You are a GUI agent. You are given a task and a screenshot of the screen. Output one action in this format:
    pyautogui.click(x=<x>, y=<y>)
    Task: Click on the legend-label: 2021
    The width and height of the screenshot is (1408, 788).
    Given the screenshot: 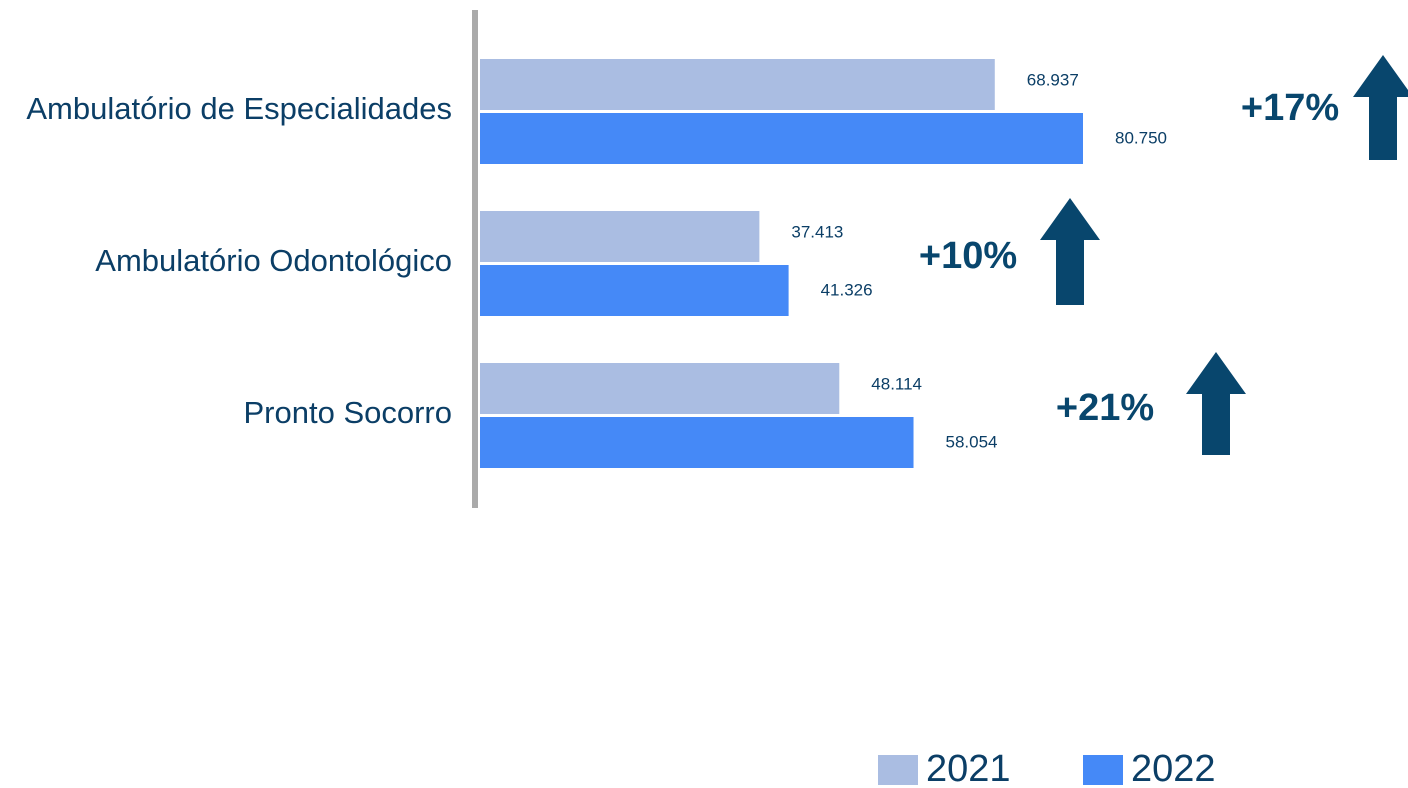 What is the action you would take?
    pyautogui.click(x=968, y=768)
    